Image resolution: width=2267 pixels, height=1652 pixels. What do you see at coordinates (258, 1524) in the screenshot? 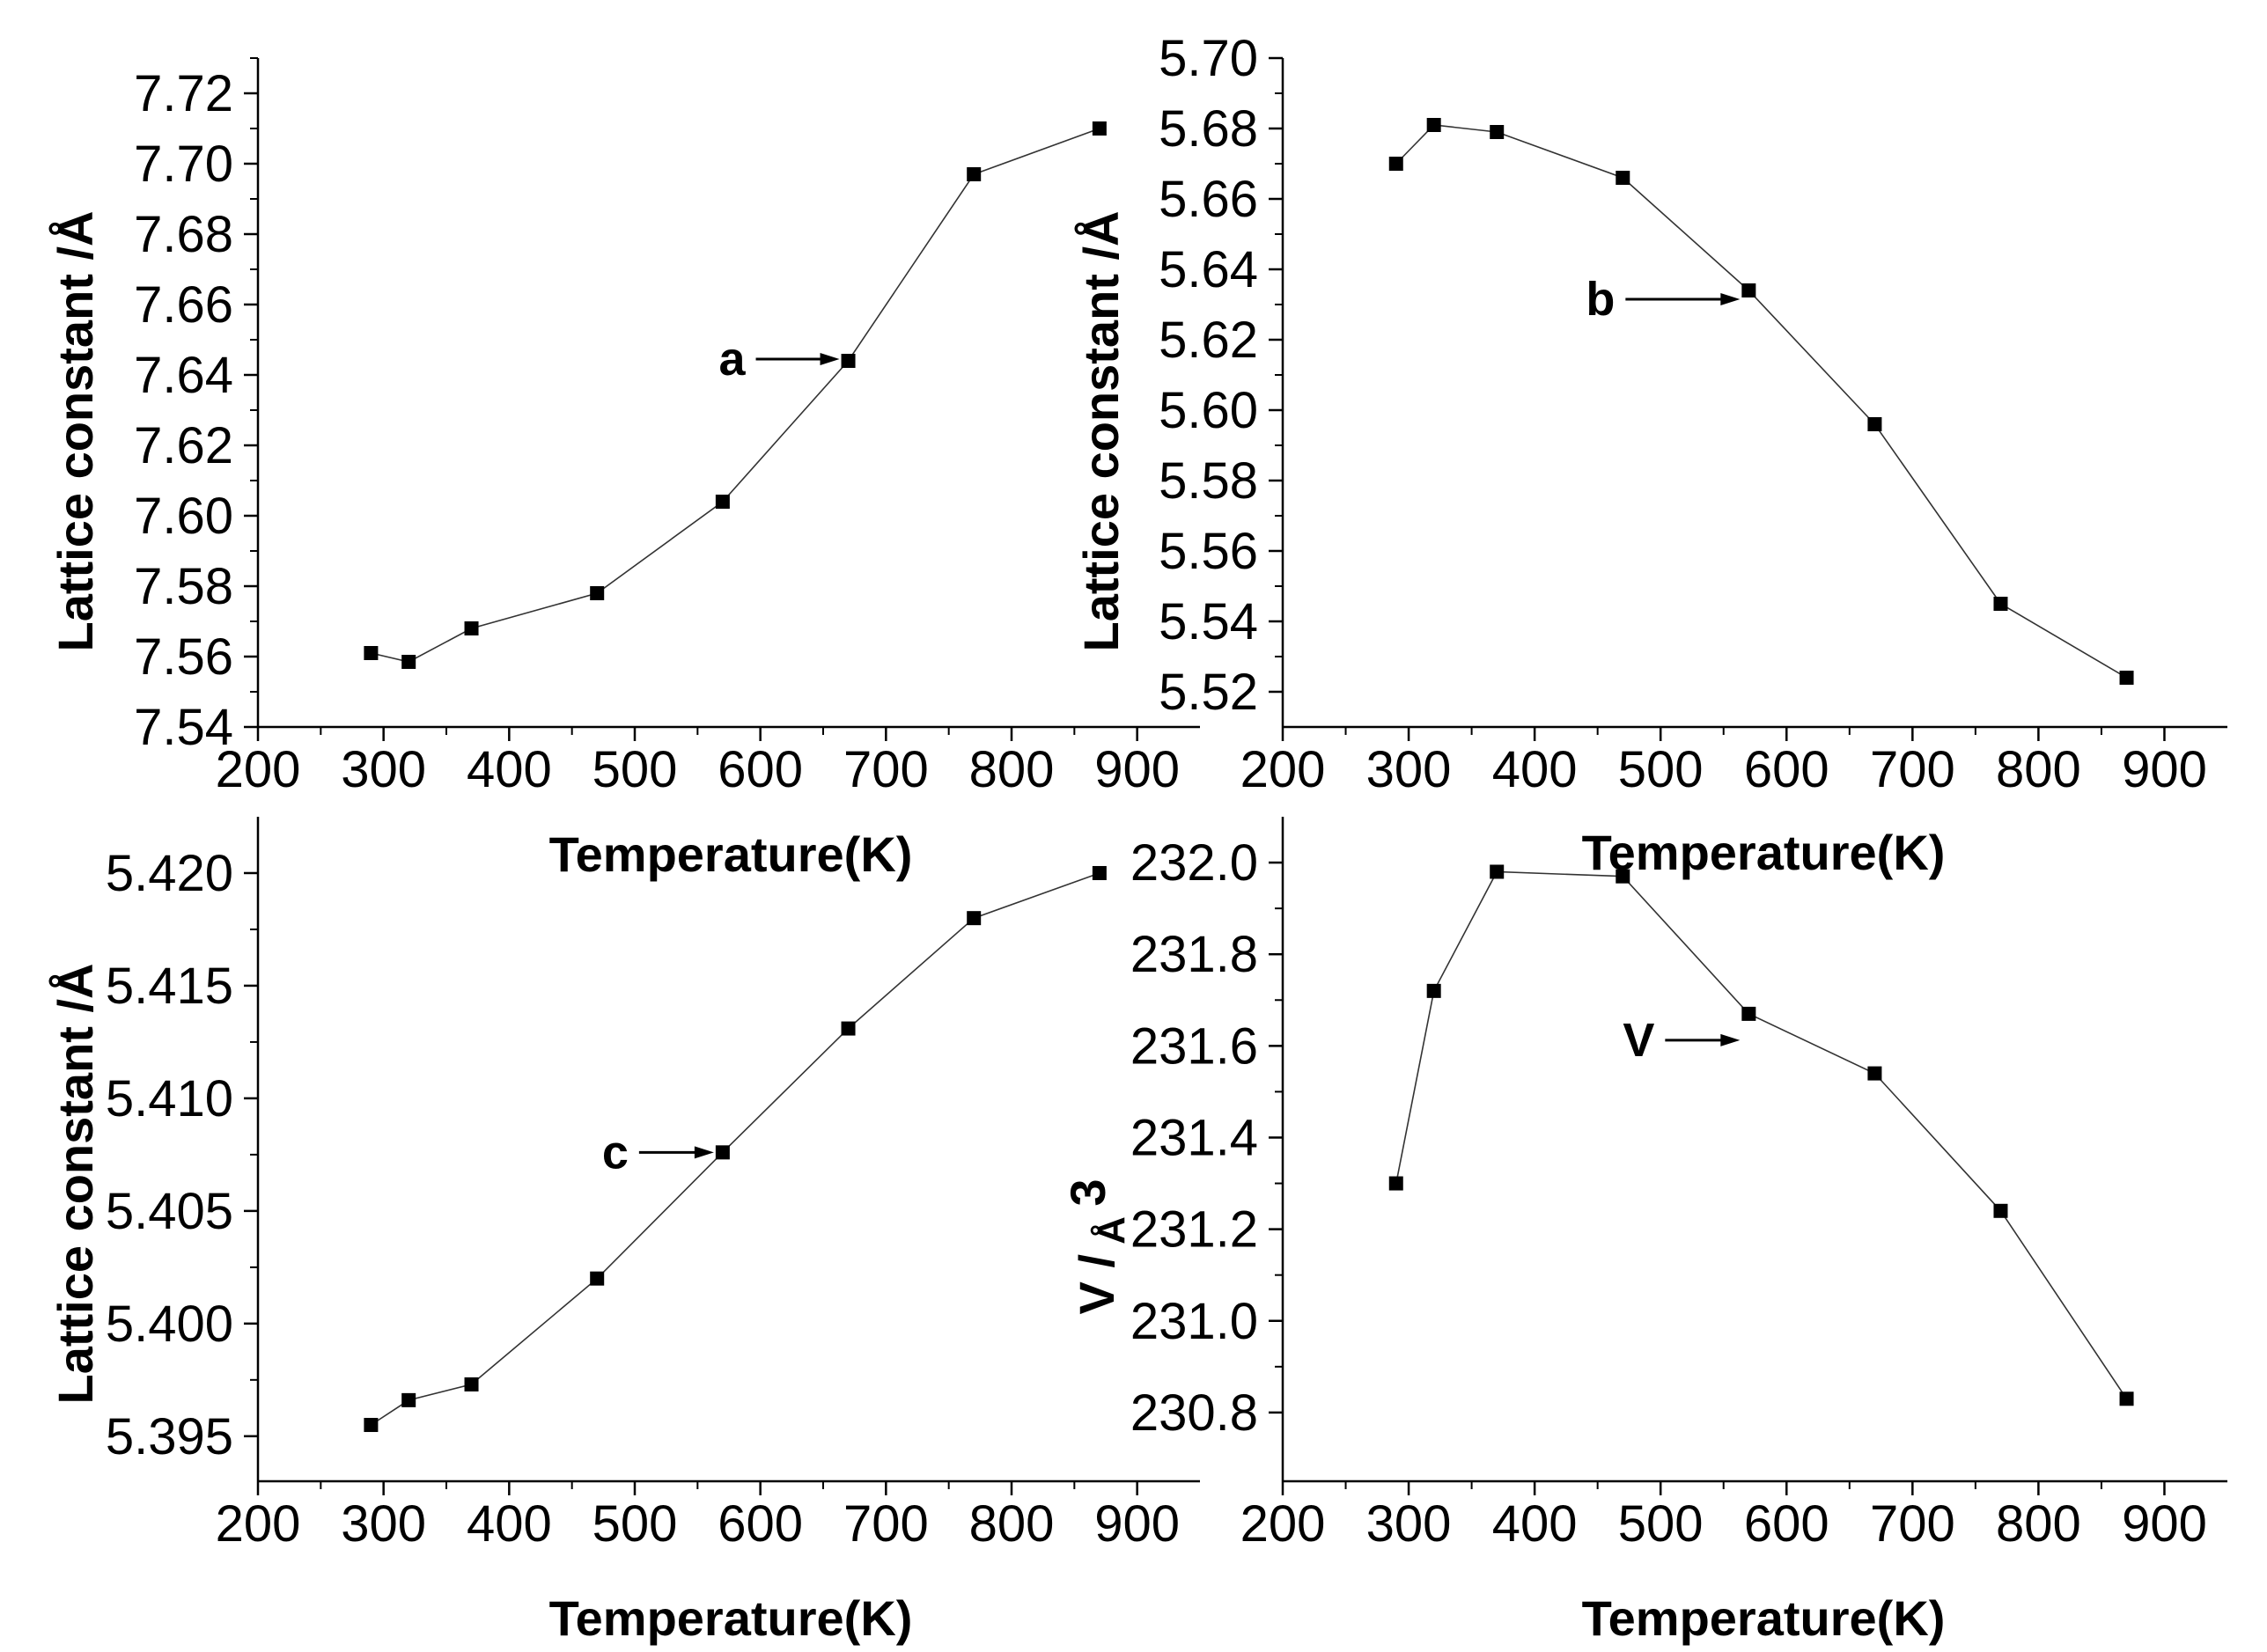
I see `x-tick-label: 200` at bounding box center [258, 1524].